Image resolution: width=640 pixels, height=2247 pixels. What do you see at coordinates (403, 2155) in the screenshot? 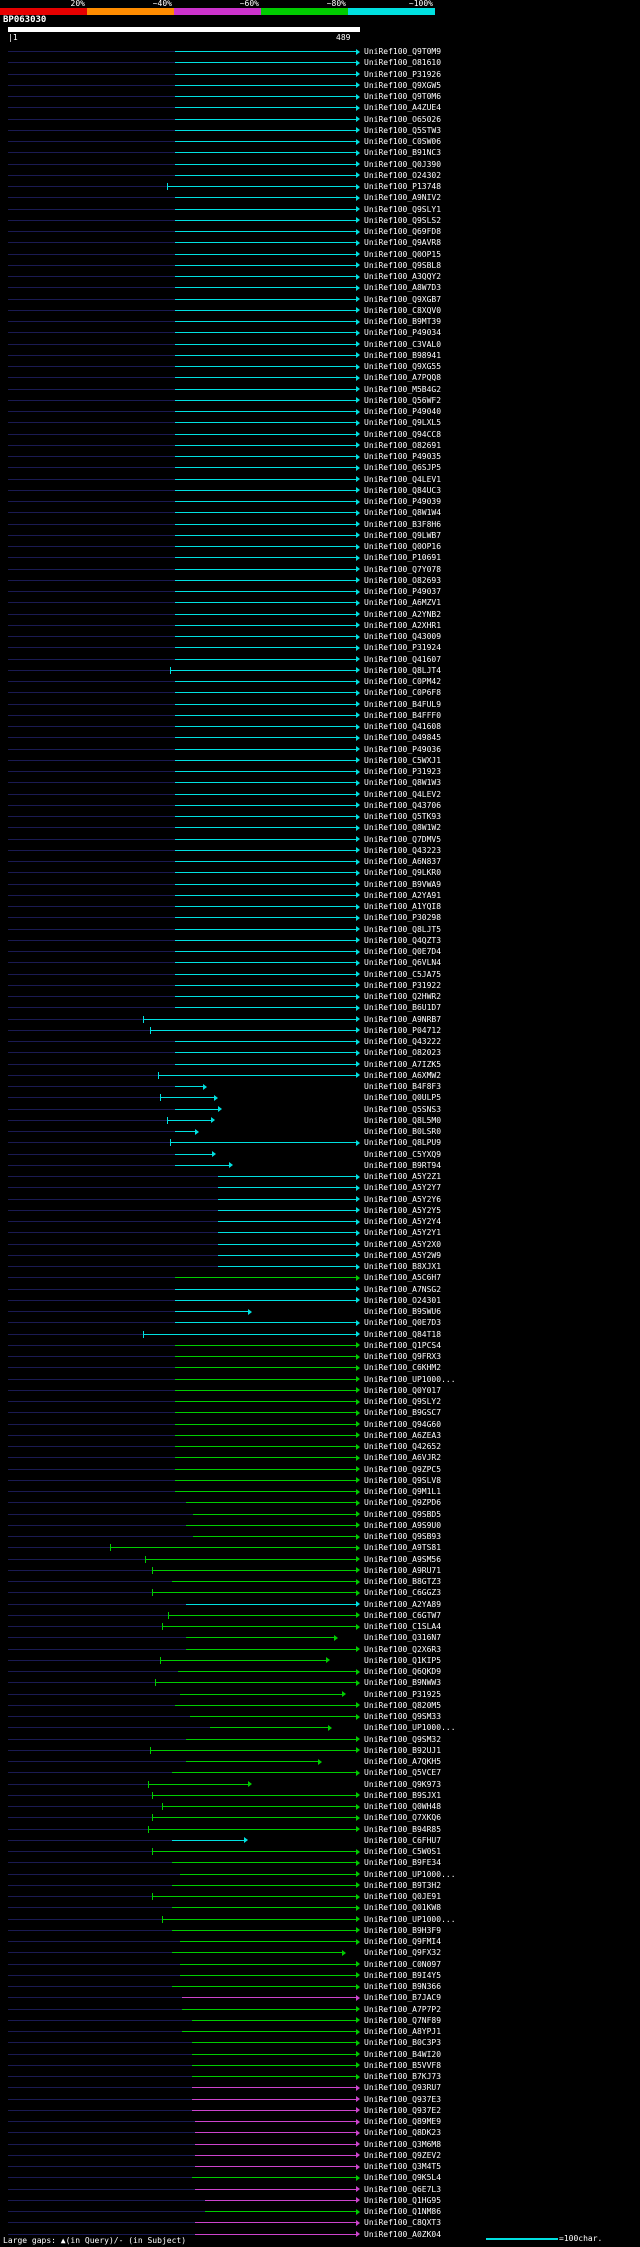
I see `hit-label: UniRef100_Q9ZEV2` at bounding box center [403, 2155].